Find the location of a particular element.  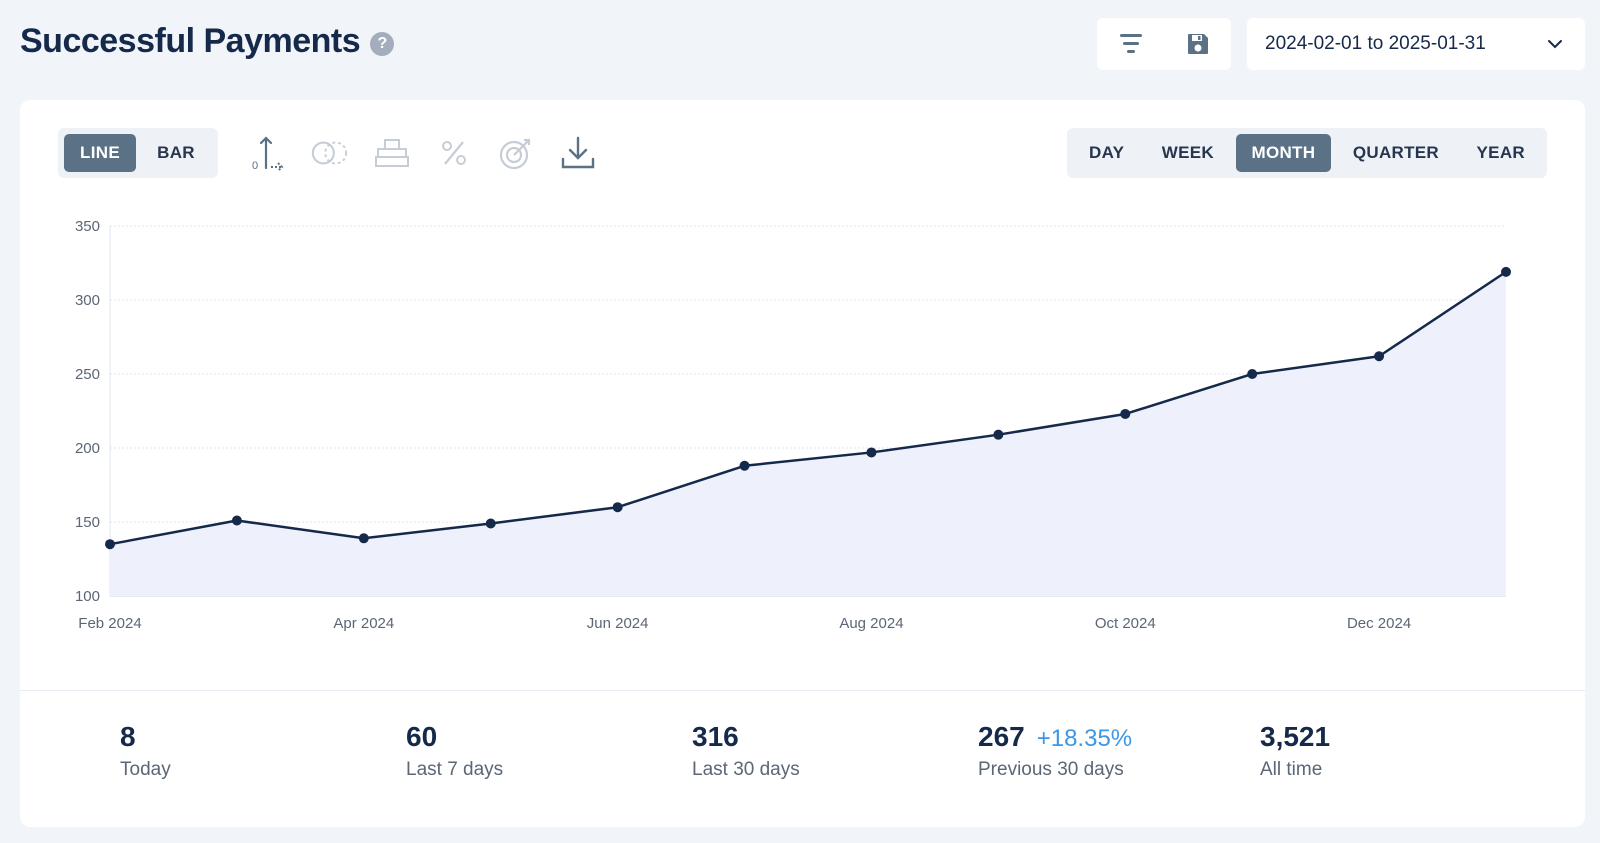

y-tick-label: 300 is located at coordinates (87, 300).